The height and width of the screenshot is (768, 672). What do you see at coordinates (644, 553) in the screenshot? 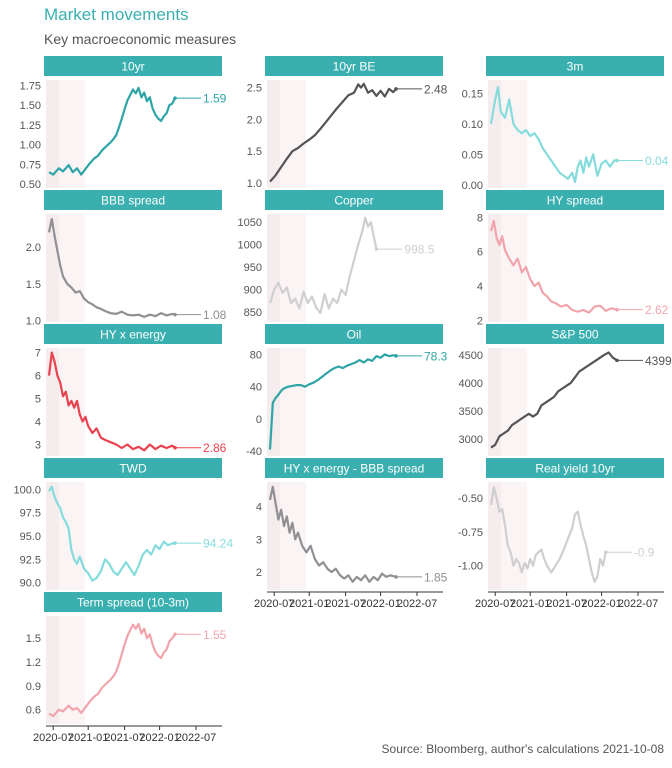
I see `real-yield-10yr-last-value: -0.9` at bounding box center [644, 553].